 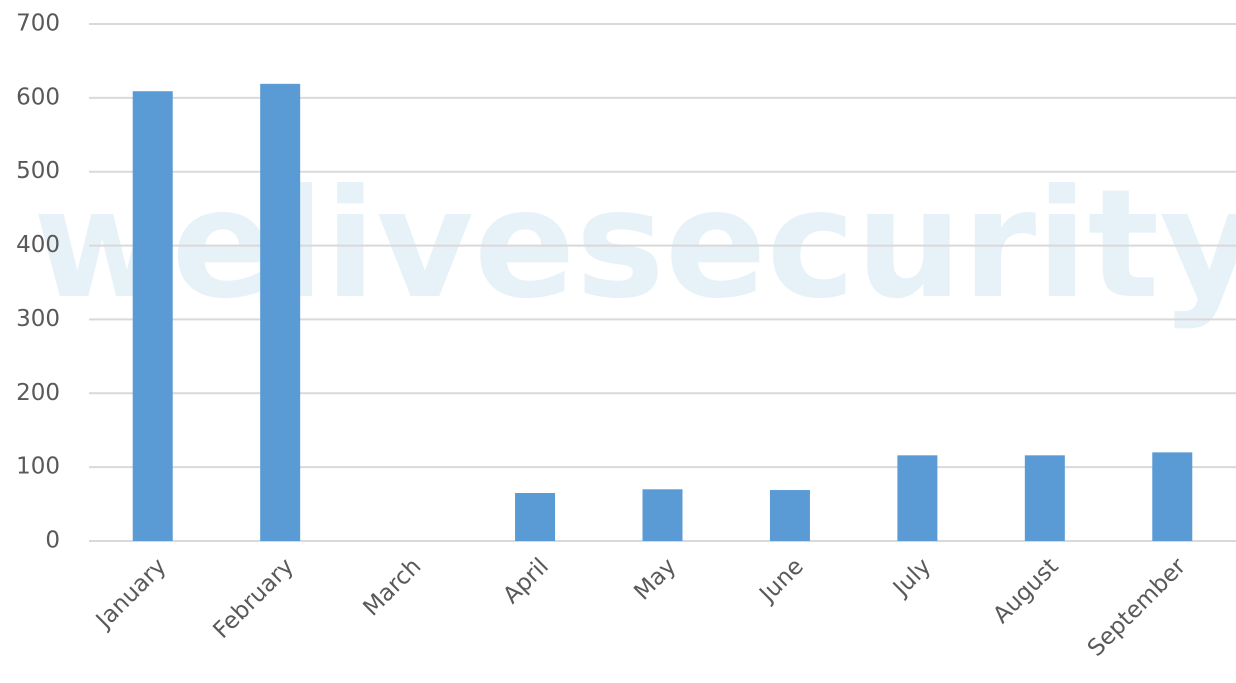 What do you see at coordinates (38, 24) in the screenshot?
I see `y-tick-label: 700` at bounding box center [38, 24].